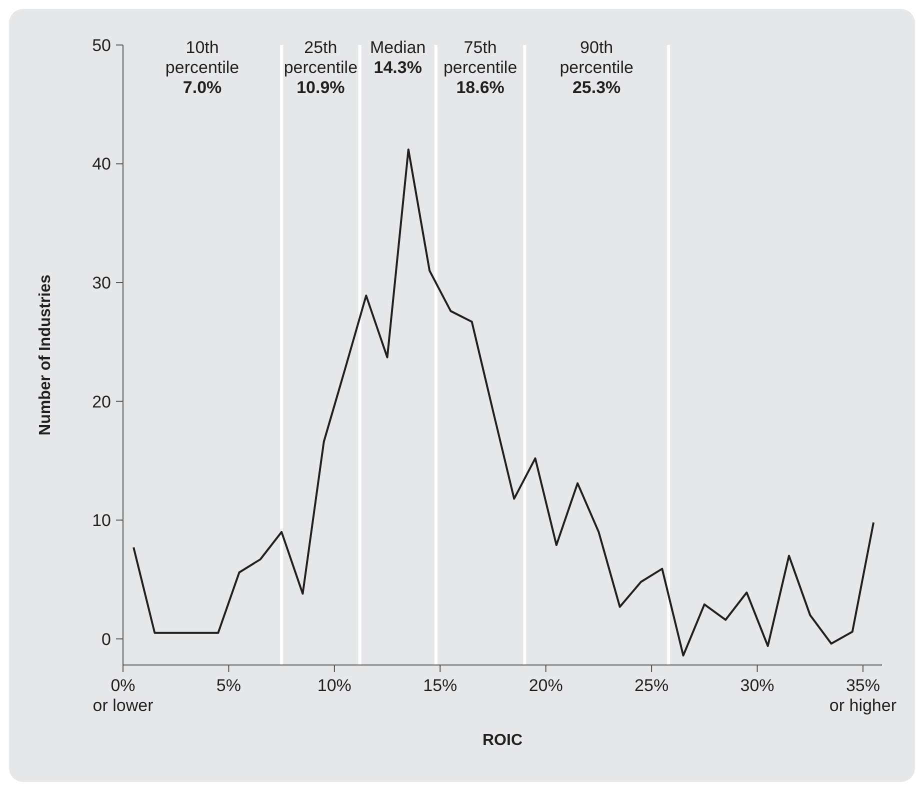 Image resolution: width=924 pixels, height=795 pixels. Describe the element at coordinates (440, 685) in the screenshot. I see `x-tick-label: 15%` at that location.